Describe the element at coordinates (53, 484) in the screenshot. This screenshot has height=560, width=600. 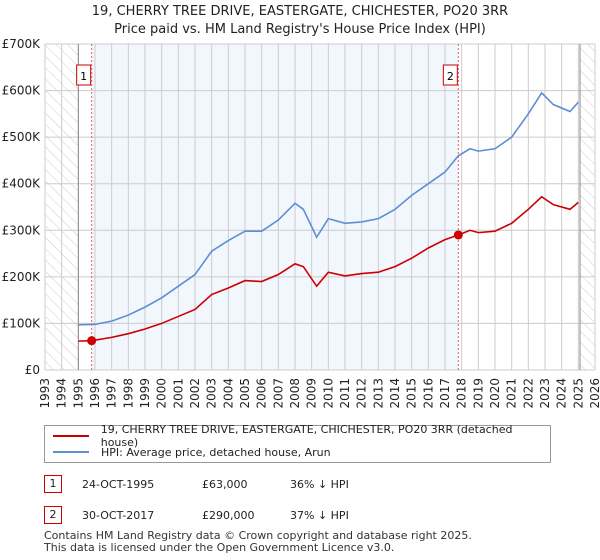
I see `sale-marker-label: 1` at that location.